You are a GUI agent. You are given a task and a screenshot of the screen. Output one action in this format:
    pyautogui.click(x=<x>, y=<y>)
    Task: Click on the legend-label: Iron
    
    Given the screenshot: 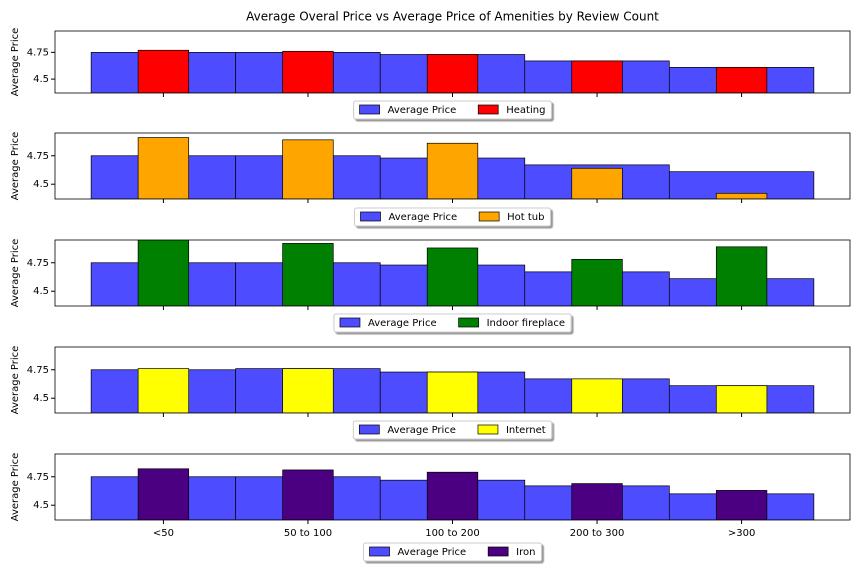 What is the action you would take?
    pyautogui.click(x=525, y=552)
    